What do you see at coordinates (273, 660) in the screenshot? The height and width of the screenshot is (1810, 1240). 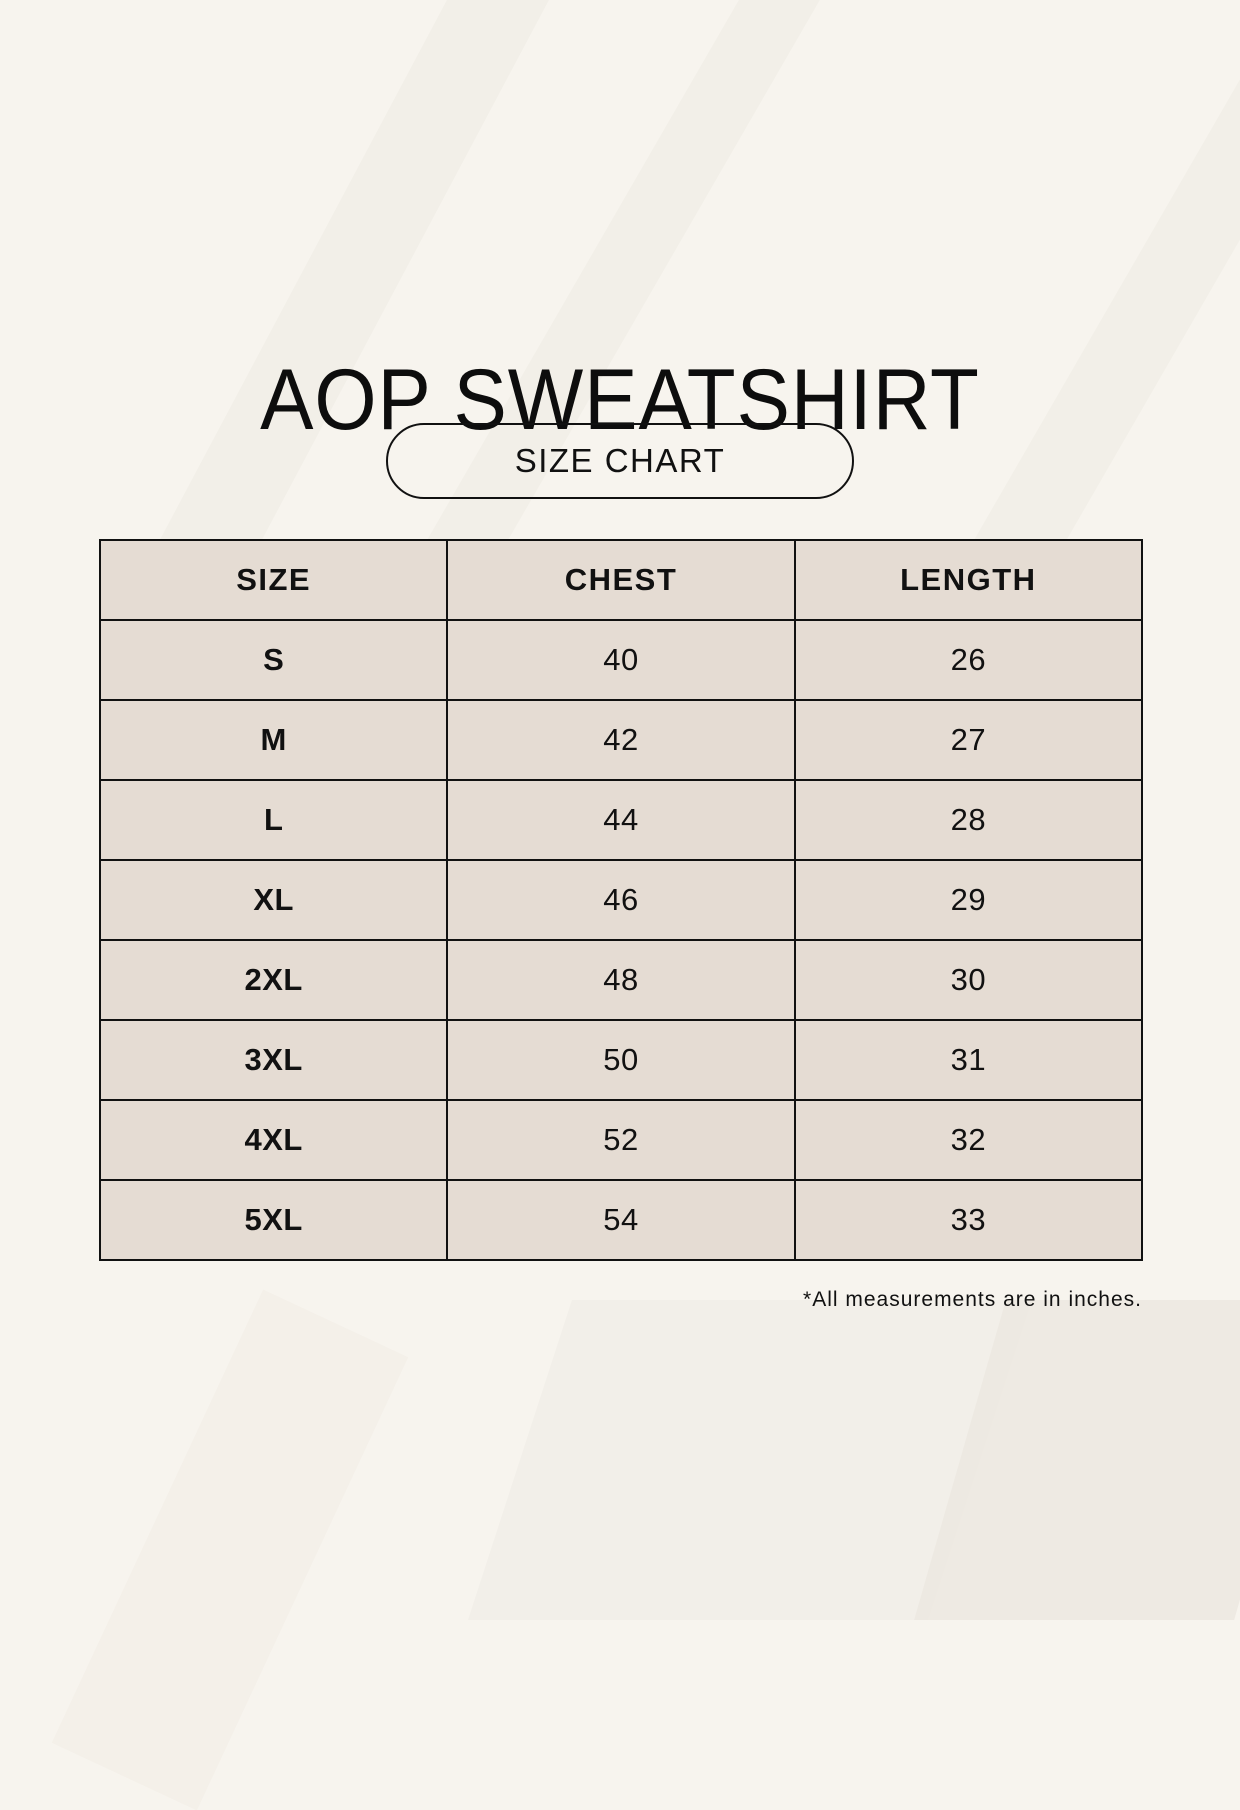 I see `size-cell: S` at bounding box center [273, 660].